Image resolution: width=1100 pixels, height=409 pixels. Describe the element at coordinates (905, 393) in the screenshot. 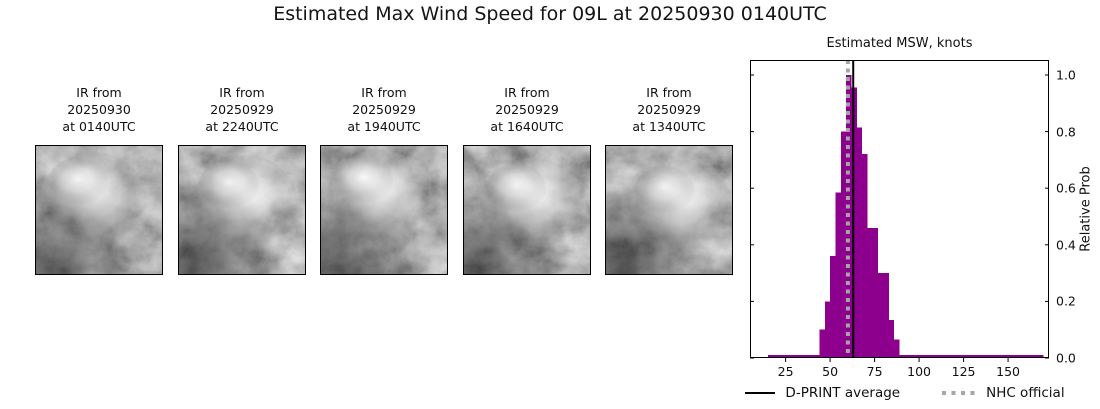

I see `chart-legend: D-PRINT average NHC official` at that location.